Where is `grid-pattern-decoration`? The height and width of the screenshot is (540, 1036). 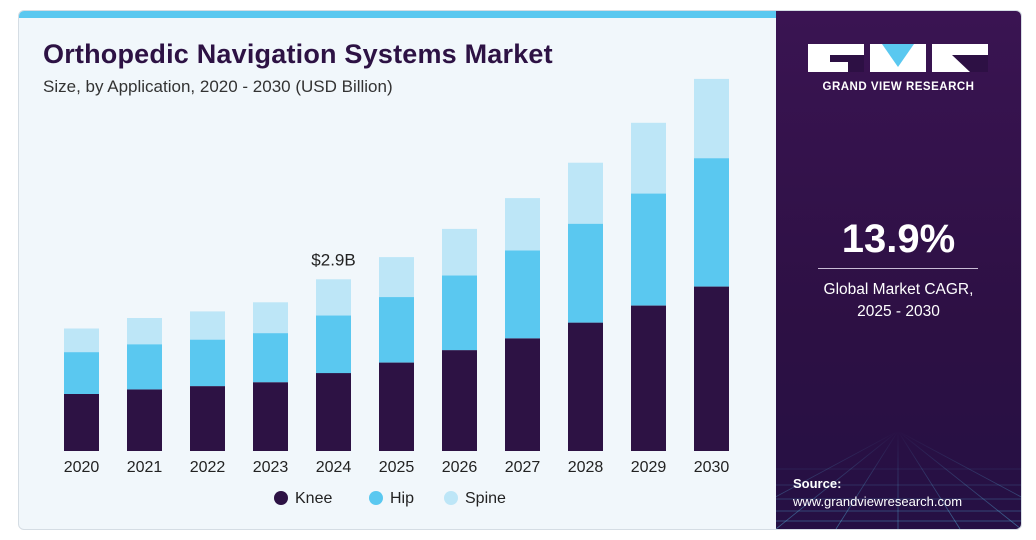 grid-pattern-decoration is located at coordinates (898, 480).